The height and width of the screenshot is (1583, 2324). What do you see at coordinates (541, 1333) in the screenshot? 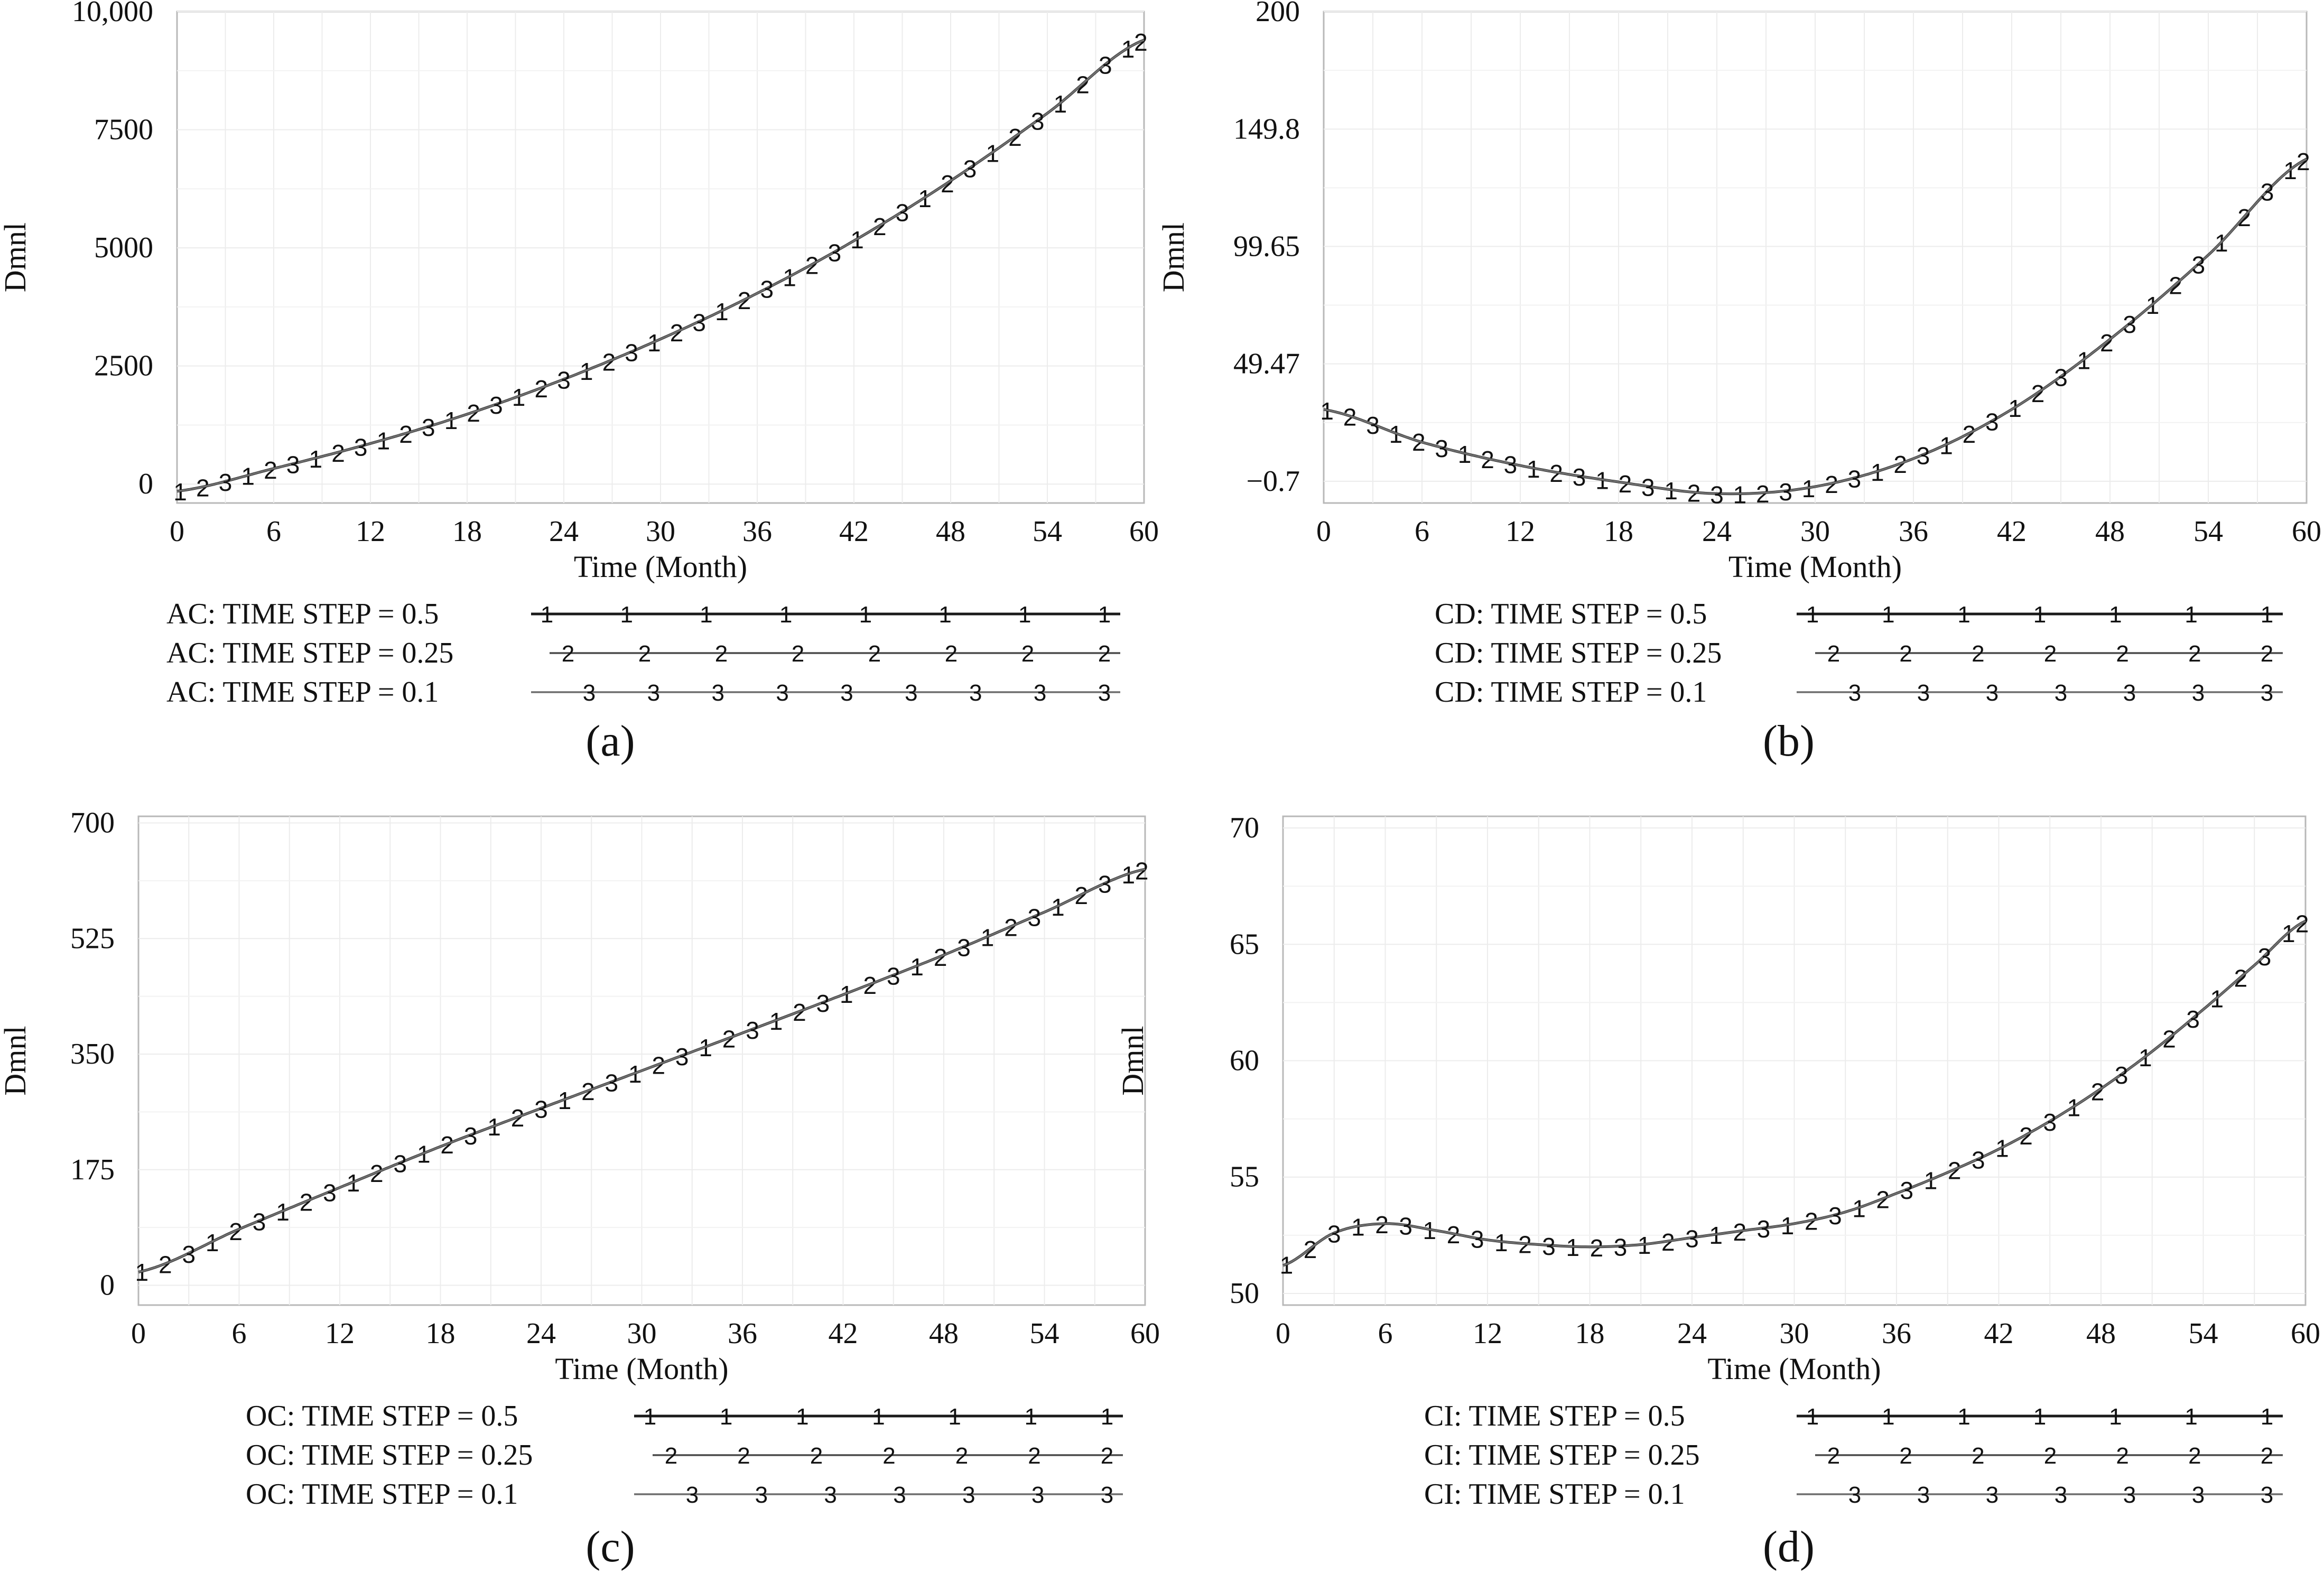
I see `x-tick-label: 24` at bounding box center [541, 1333].